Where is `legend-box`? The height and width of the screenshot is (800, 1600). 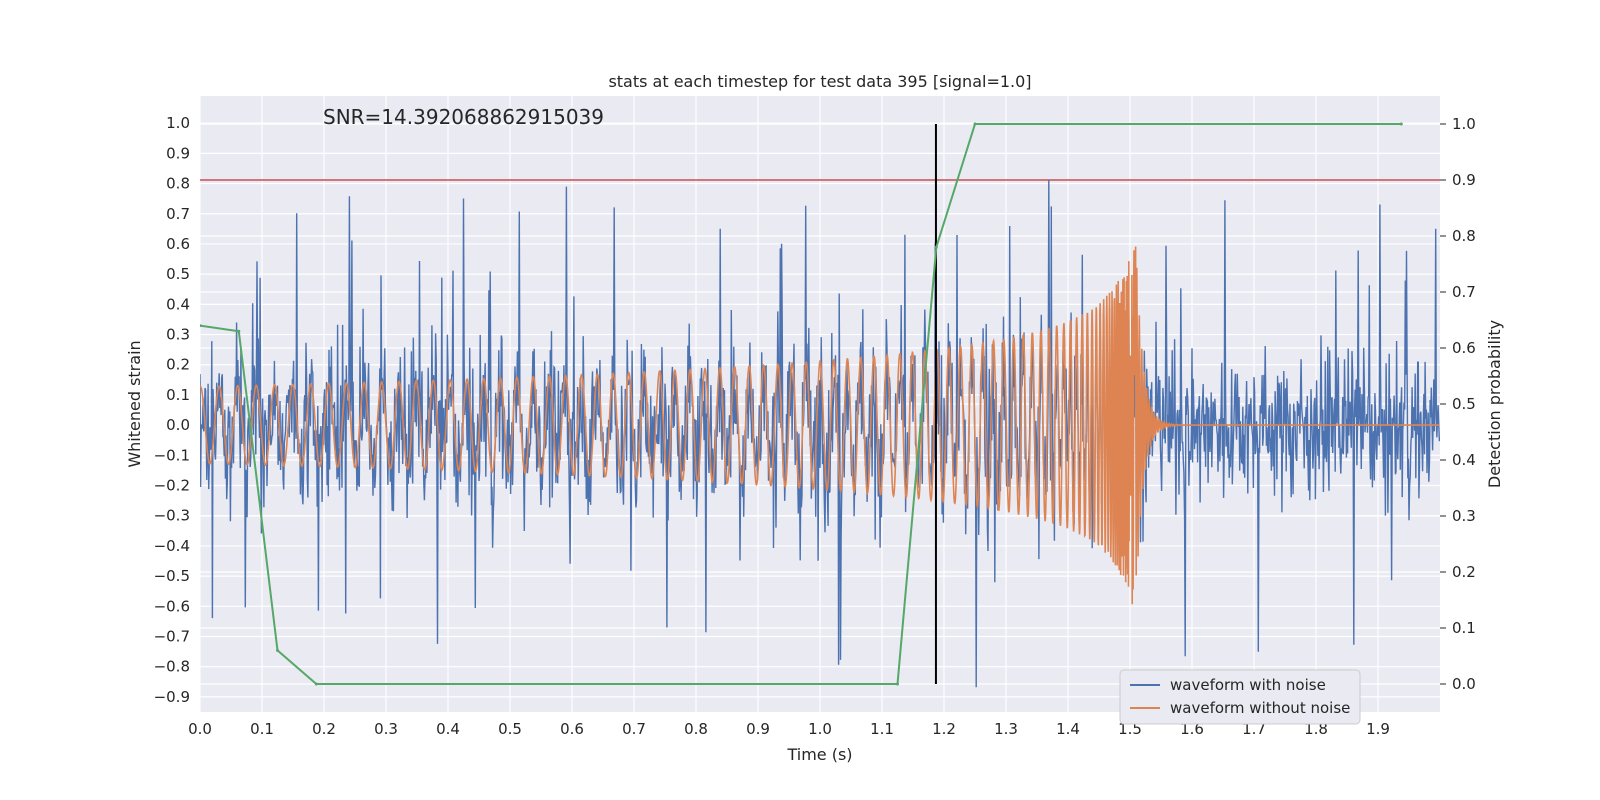 legend-box is located at coordinates (1240, 697).